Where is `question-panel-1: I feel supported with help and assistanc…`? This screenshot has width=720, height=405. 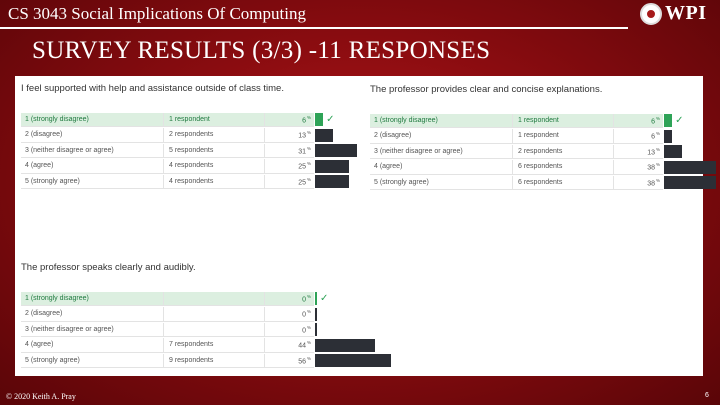
question-panel-1: I feel supported with help and assistanc… is located at coordinates (207, 136).